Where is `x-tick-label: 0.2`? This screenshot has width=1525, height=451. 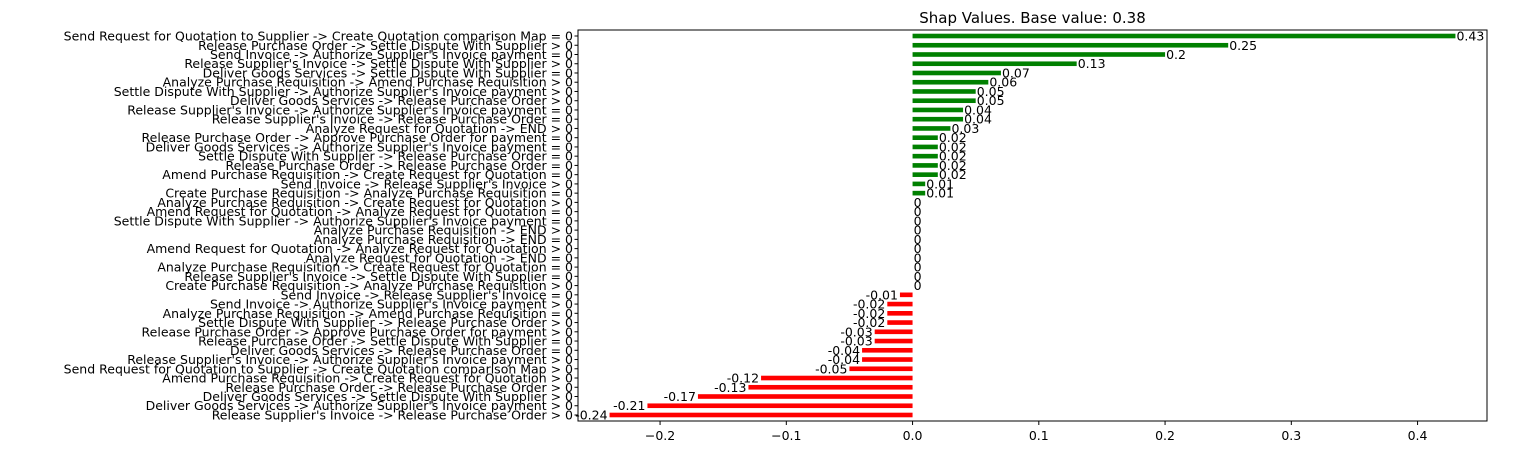
x-tick-label: 0.2 is located at coordinates (1165, 435).